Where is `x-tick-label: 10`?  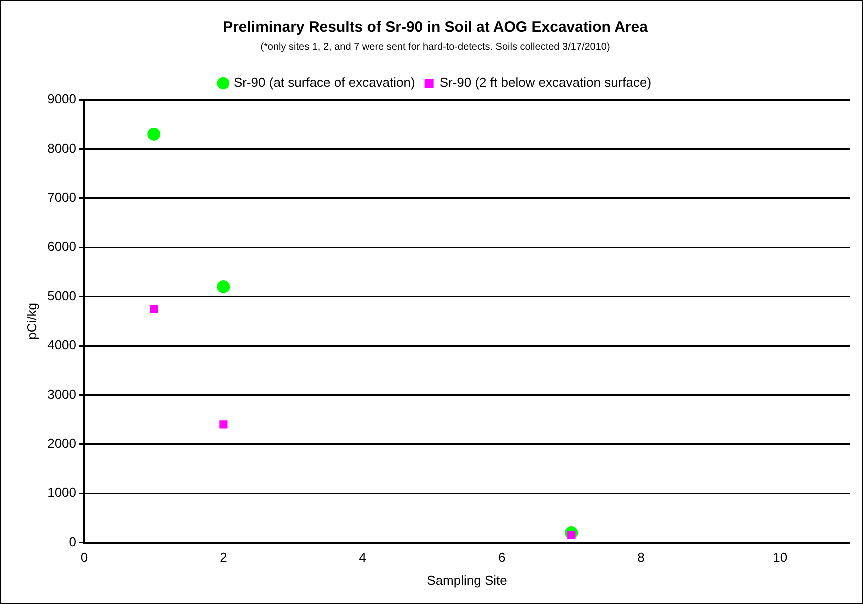
x-tick-label: 10 is located at coordinates (780, 558).